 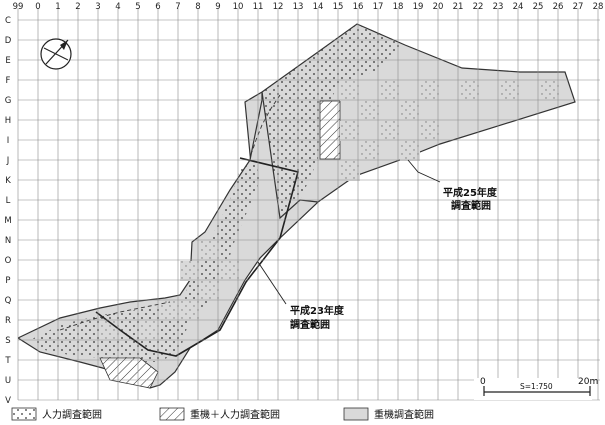 What do you see at coordinates (470, 192) in the screenshot?
I see `fy25-label-line1: 平成25年度` at bounding box center [470, 192].